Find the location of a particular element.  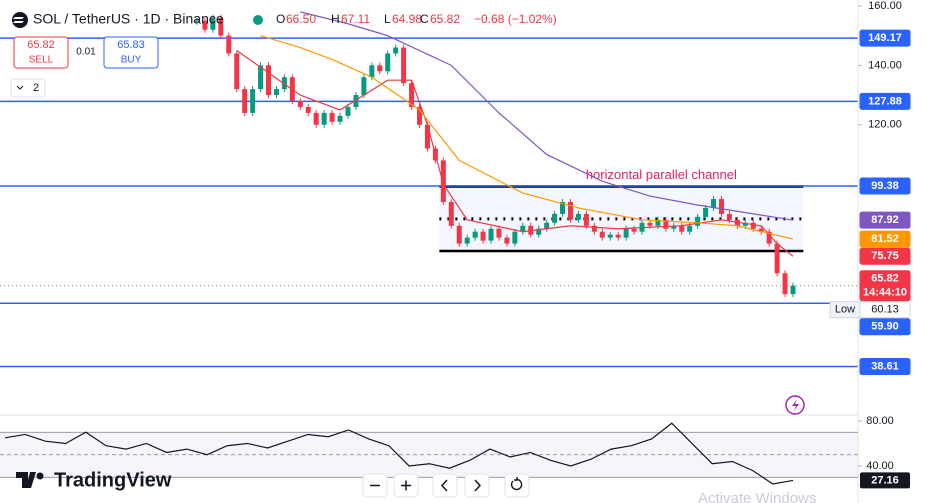

price-tag-label: 60.13 is located at coordinates (885, 310).